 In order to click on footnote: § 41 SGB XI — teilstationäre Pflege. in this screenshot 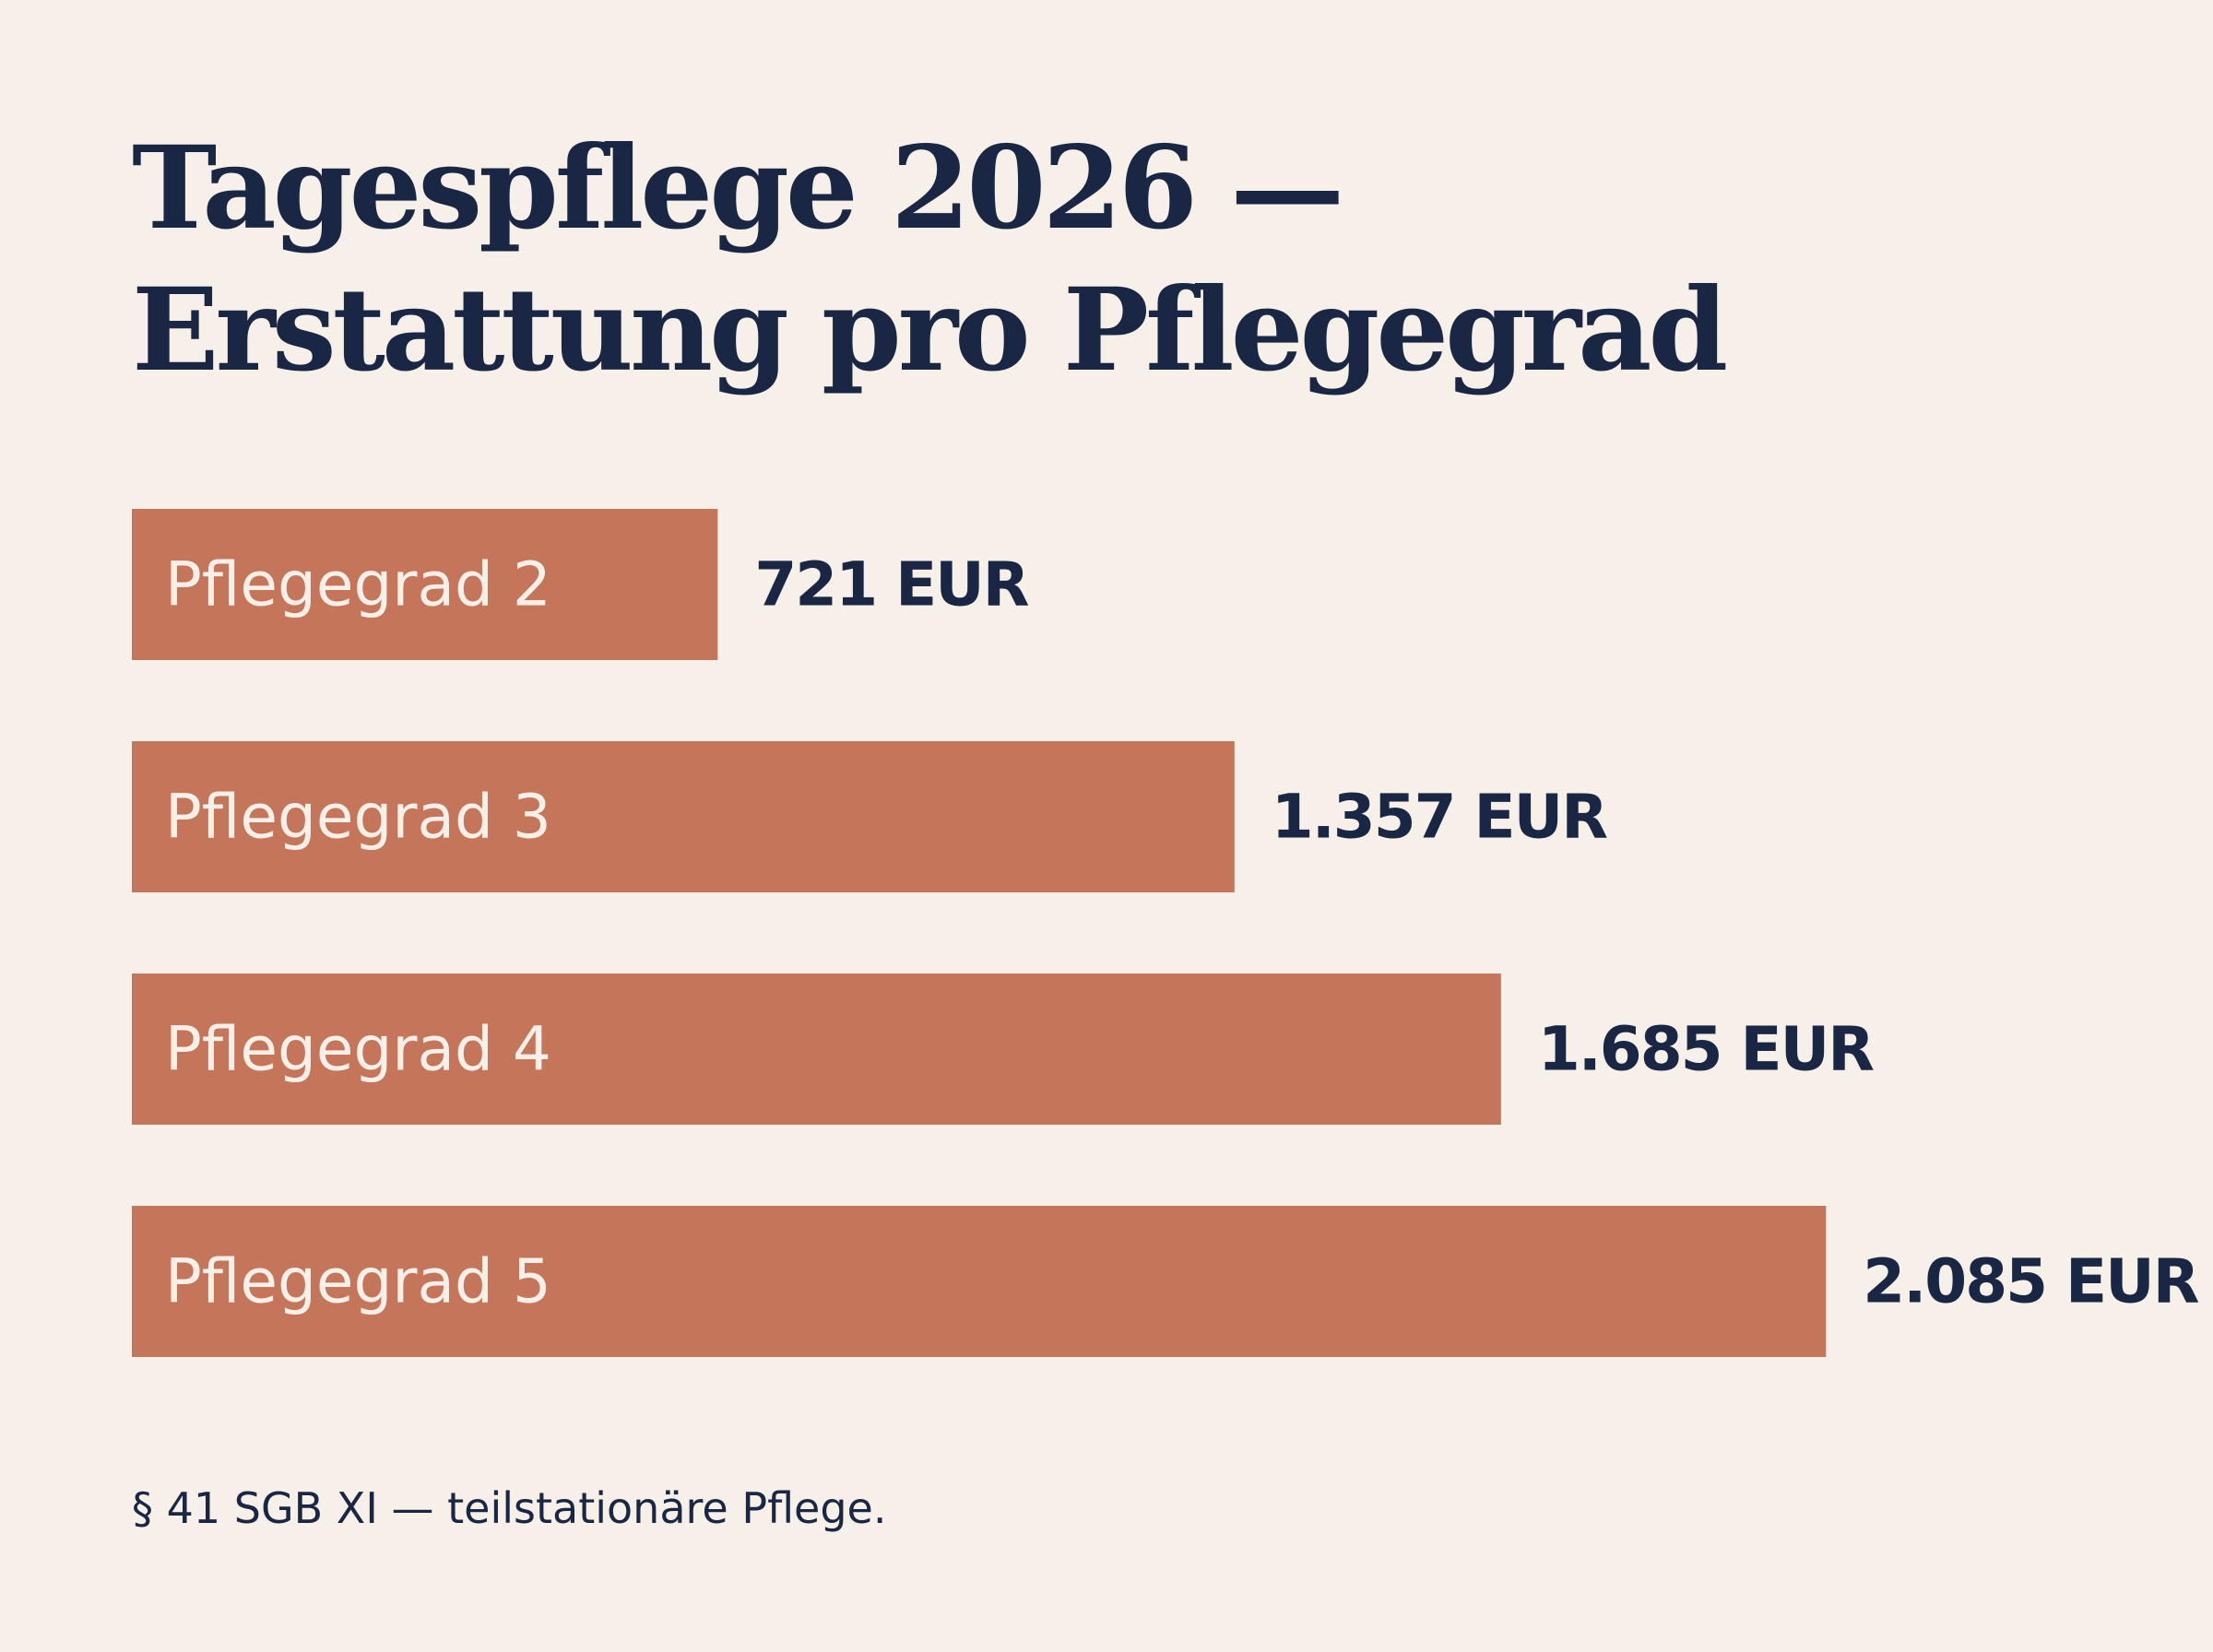, I will do `click(509, 1508)`.